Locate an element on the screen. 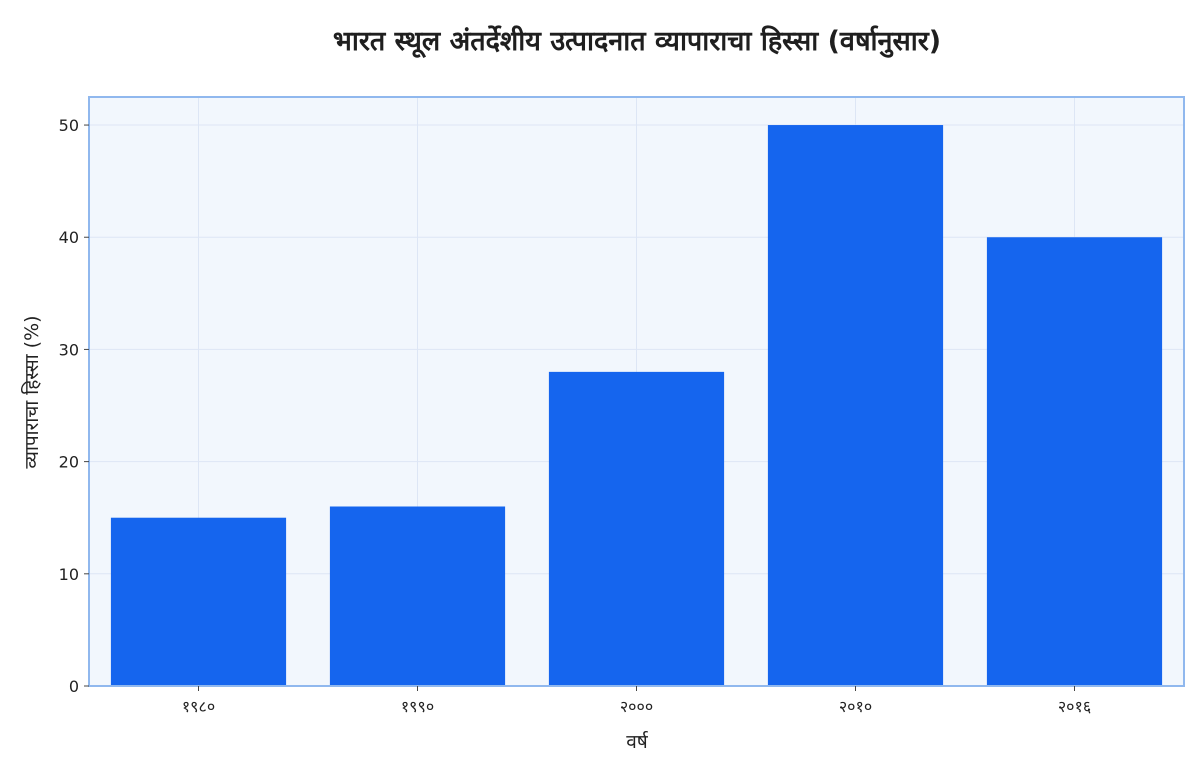  y-tick-label: 20 is located at coordinates (69, 462).